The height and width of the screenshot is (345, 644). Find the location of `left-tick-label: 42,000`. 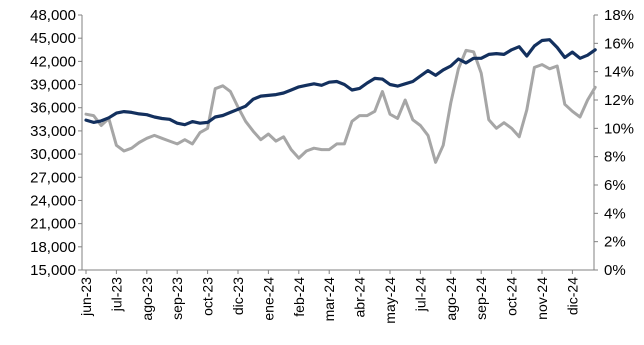

left-tick-label: 42,000 is located at coordinates (53, 61).